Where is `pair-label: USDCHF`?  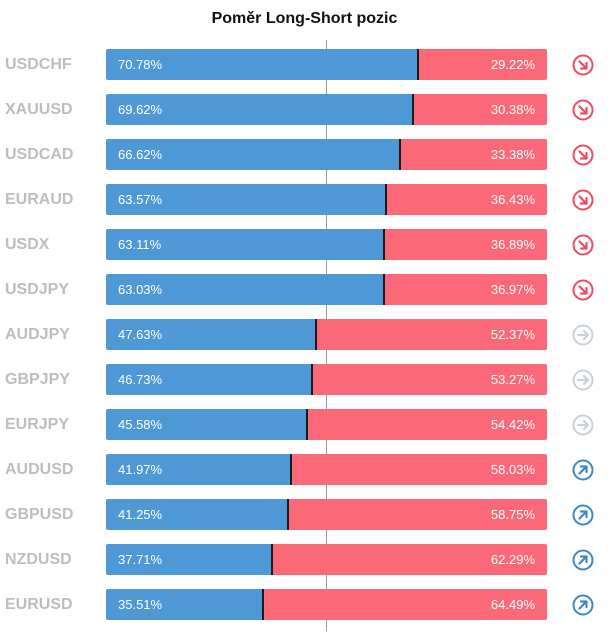 pair-label: USDCHF is located at coordinates (38, 64).